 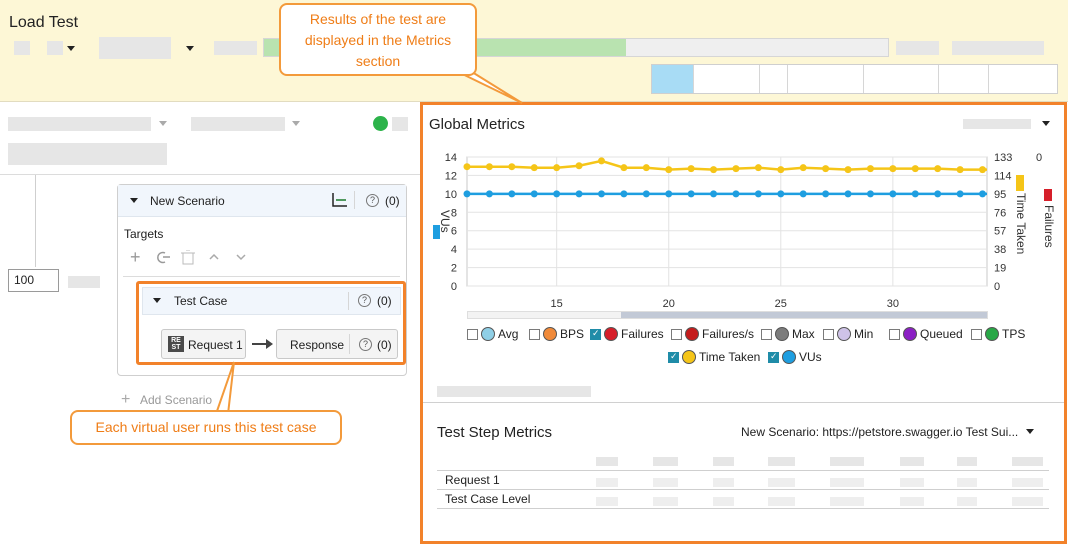 I want to click on table-row: Test Case Level, so click(x=743, y=499).